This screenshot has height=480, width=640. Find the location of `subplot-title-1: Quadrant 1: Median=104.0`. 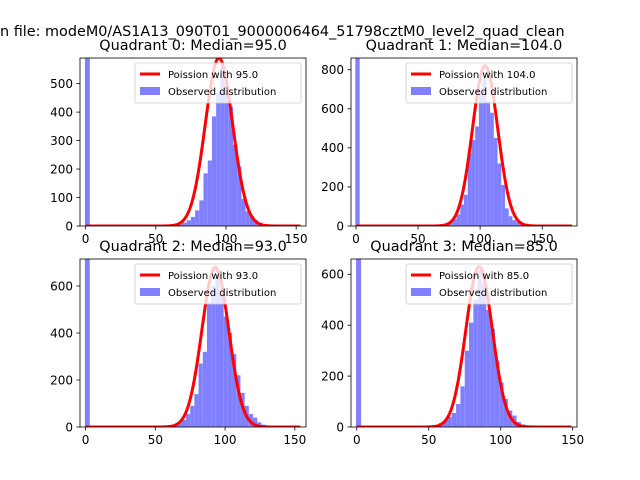

subplot-title-1: Quadrant 1: Median=104.0 is located at coordinates (464, 46).